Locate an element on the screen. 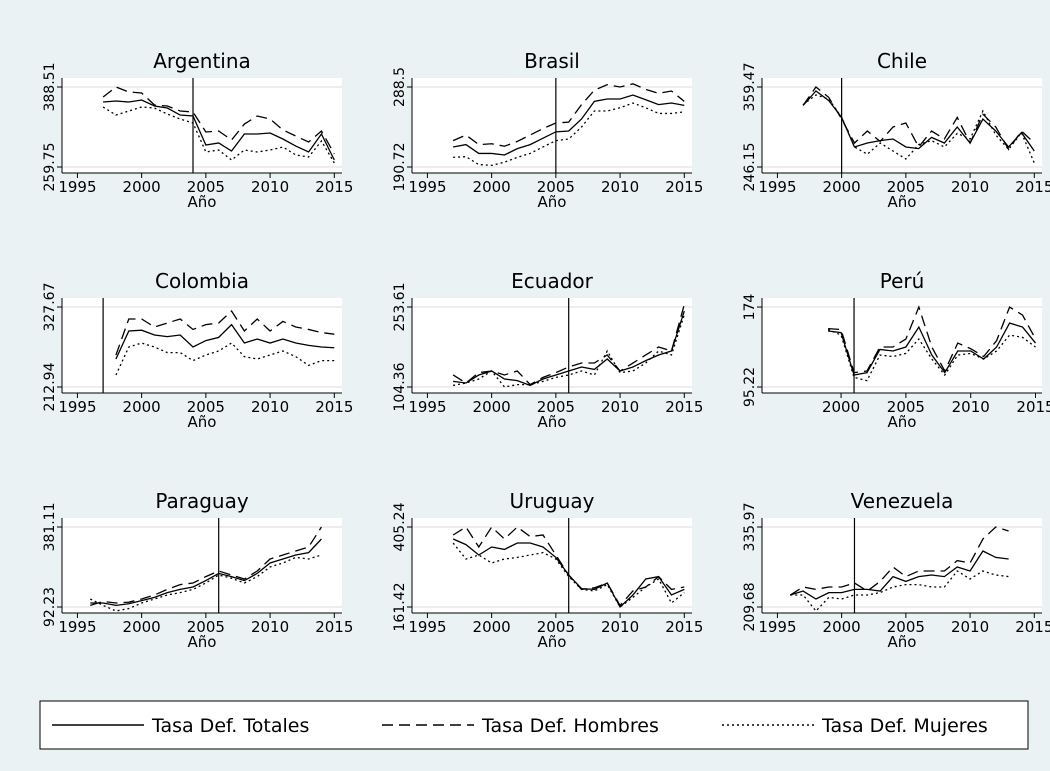  y-tick-label: 288.5 is located at coordinates (400, 87).